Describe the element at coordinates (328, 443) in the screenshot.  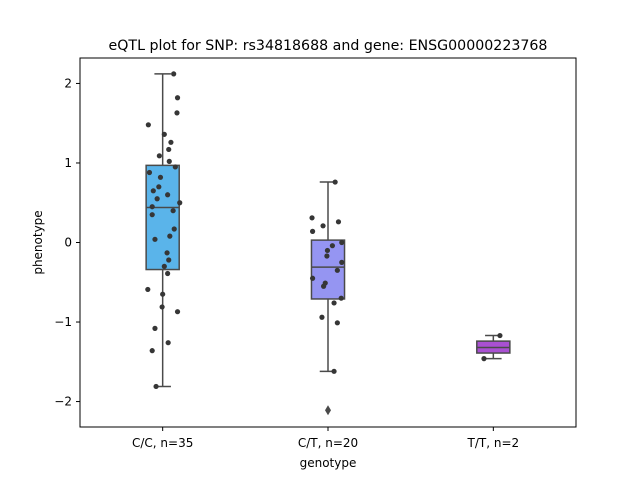
I see `x-tick-label: C/T, n=20` at that location.